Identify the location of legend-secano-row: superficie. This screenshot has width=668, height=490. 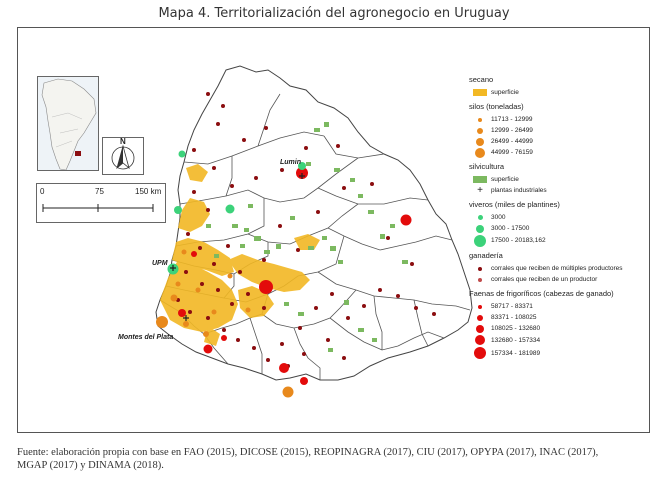
(559, 92).